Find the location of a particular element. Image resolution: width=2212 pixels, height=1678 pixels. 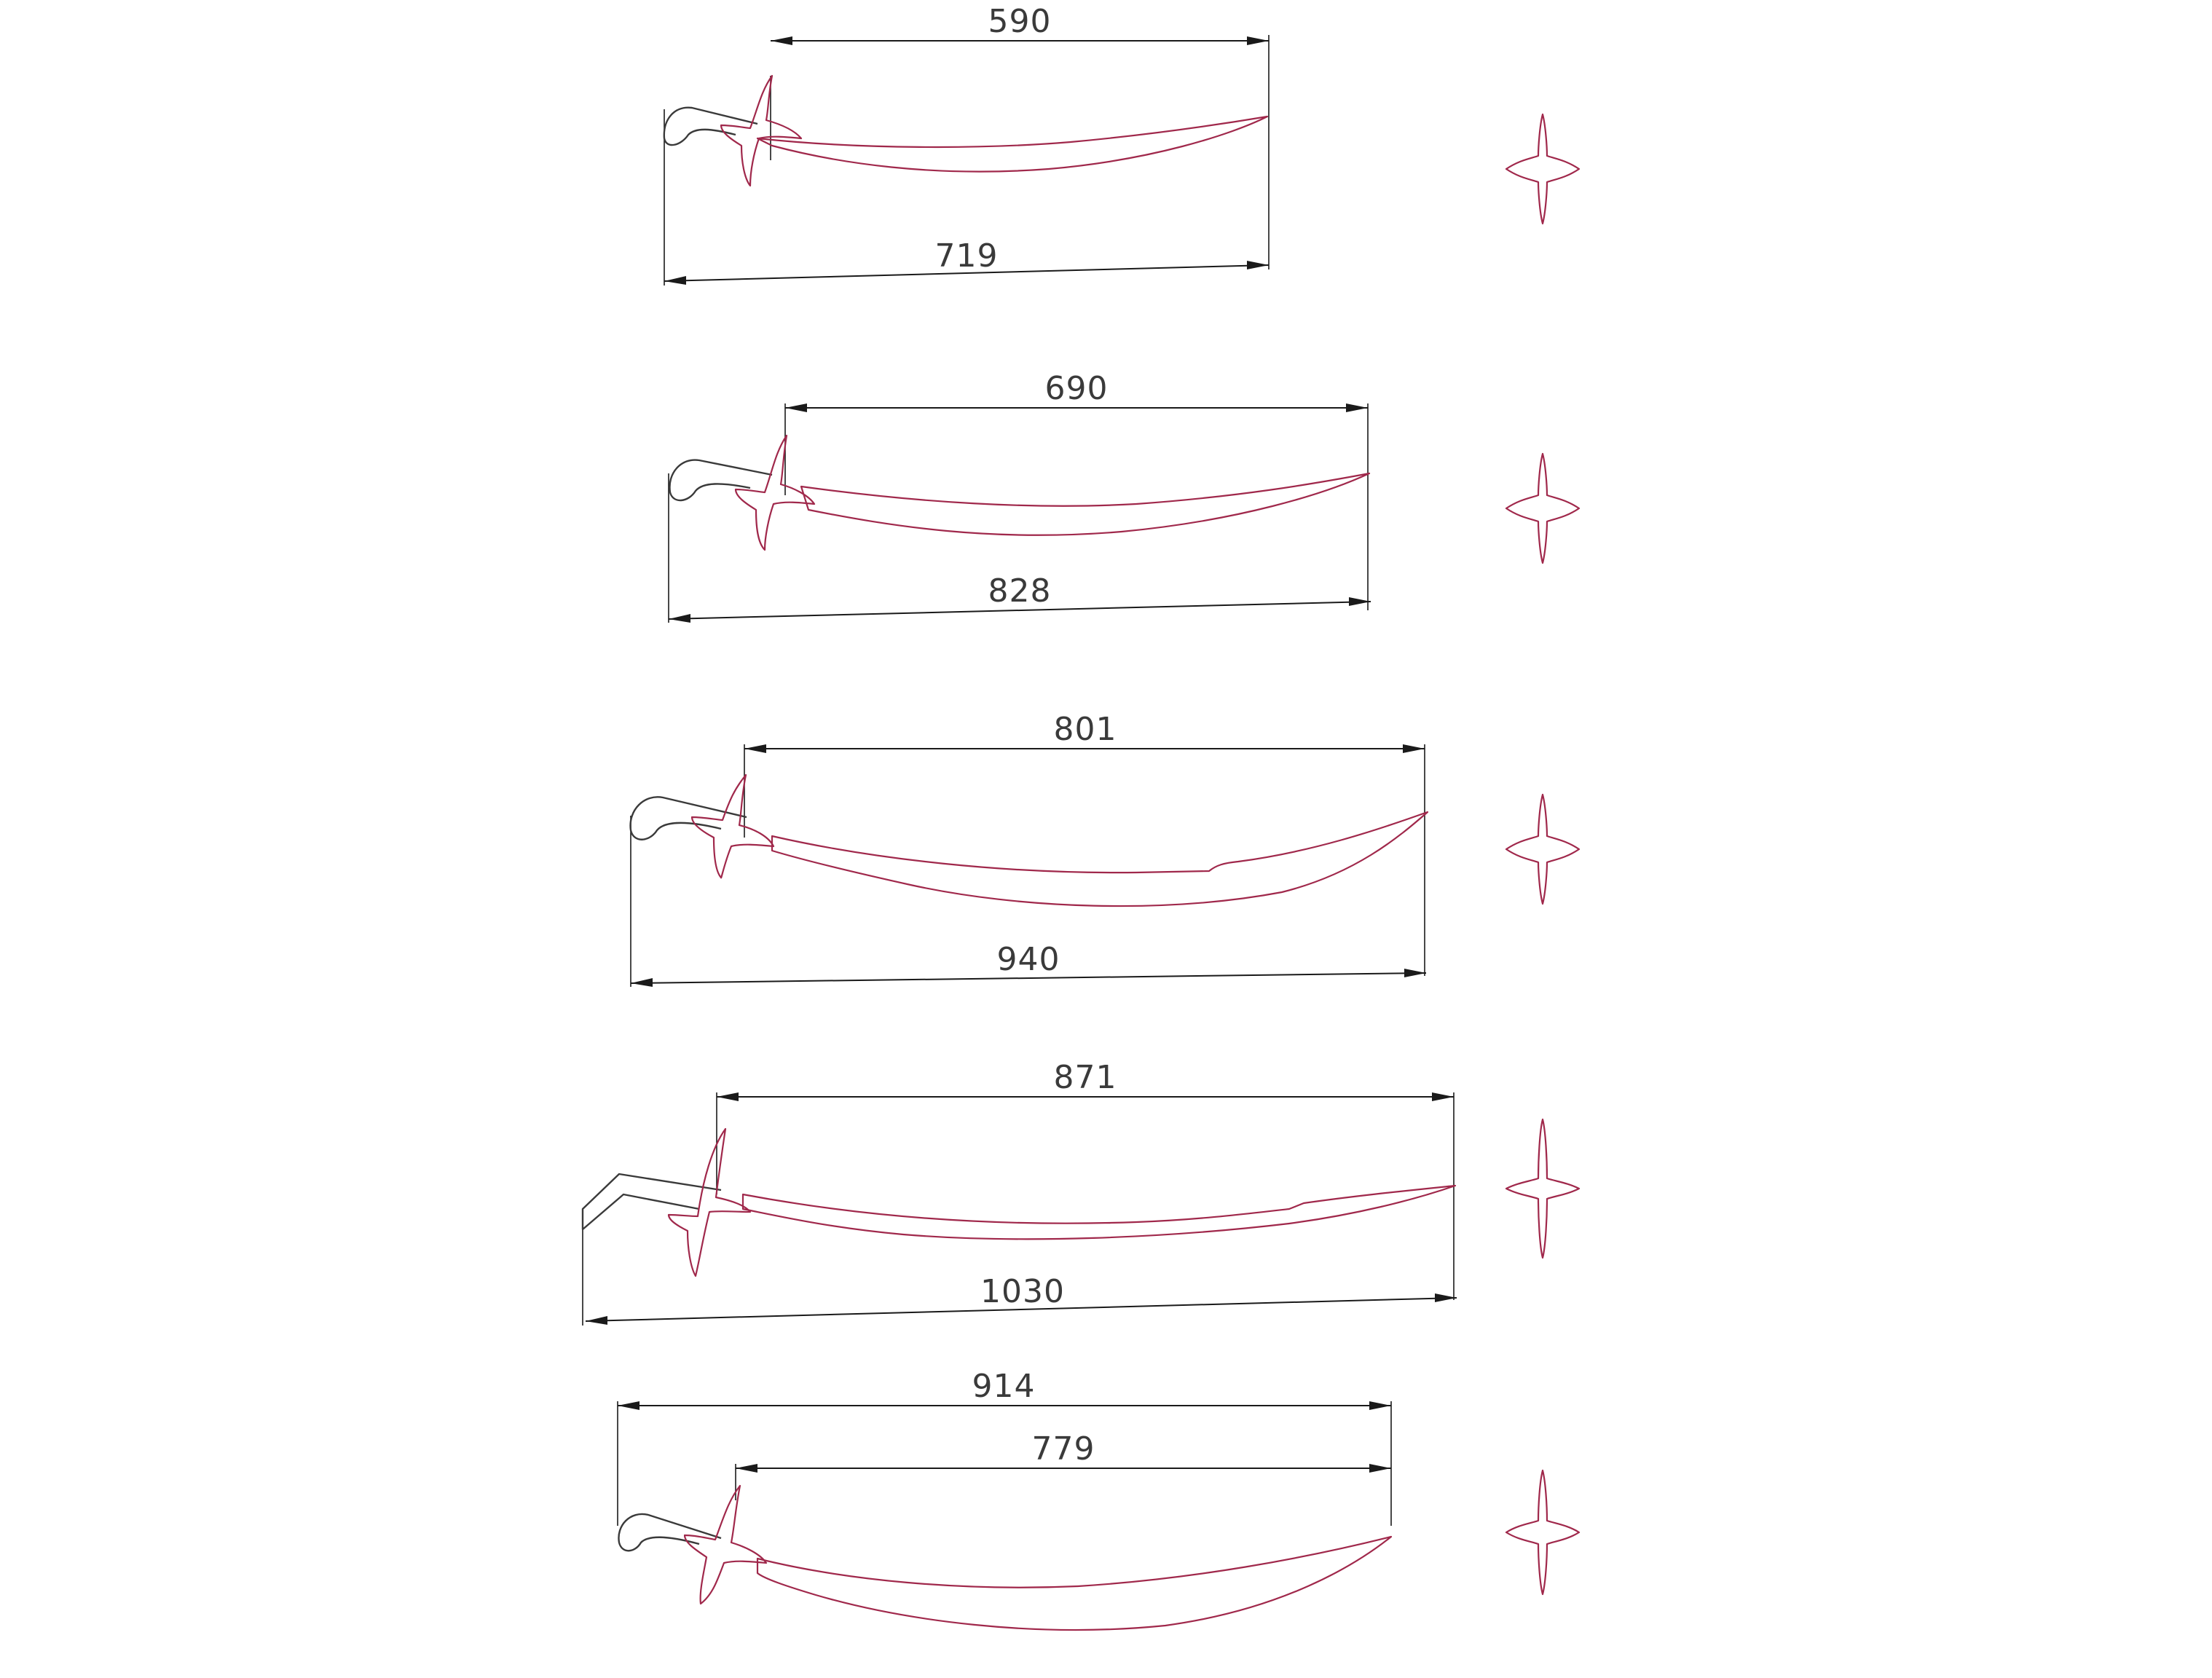

blade-length-label: 779 is located at coordinates (1063, 1449).